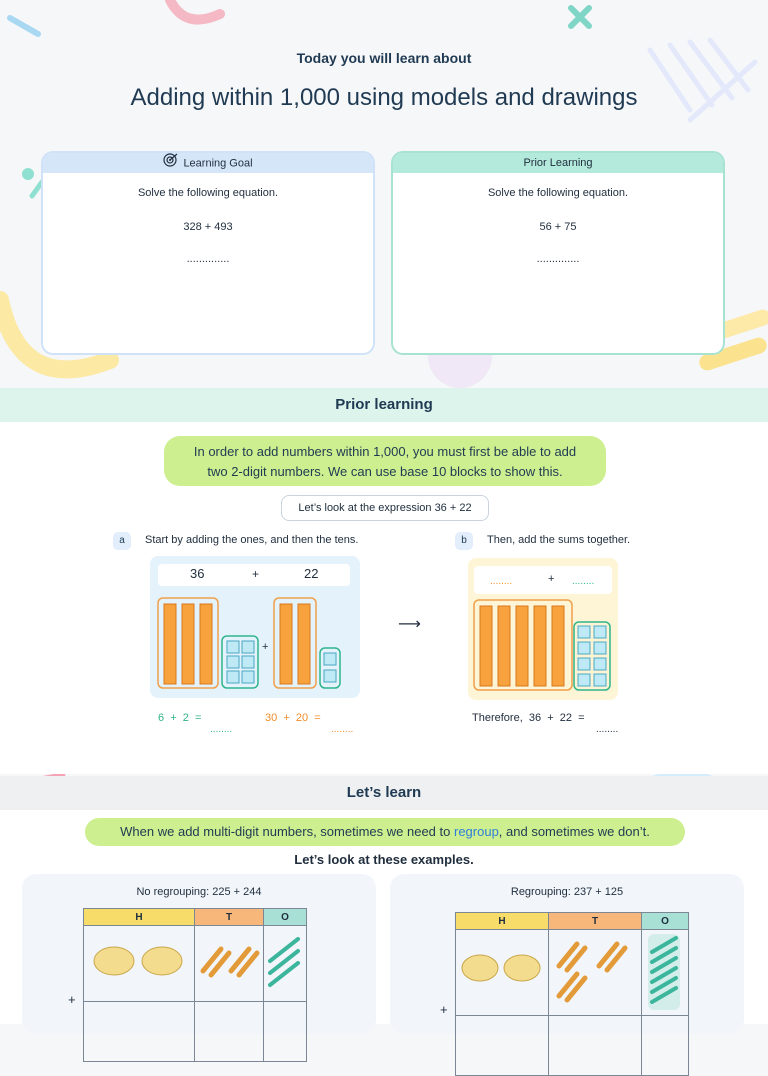 The height and width of the screenshot is (1076, 768). I want to click on example-regrouping: Regrouping: 237 + 125 H T O +, so click(567, 975).